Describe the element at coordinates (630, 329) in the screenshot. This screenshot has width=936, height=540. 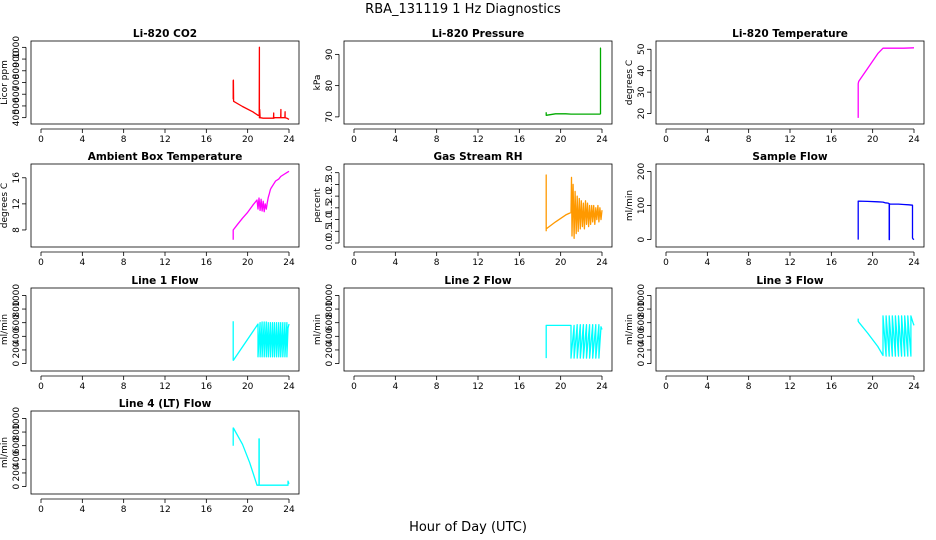
I see `y-axis-label: ml/min` at that location.